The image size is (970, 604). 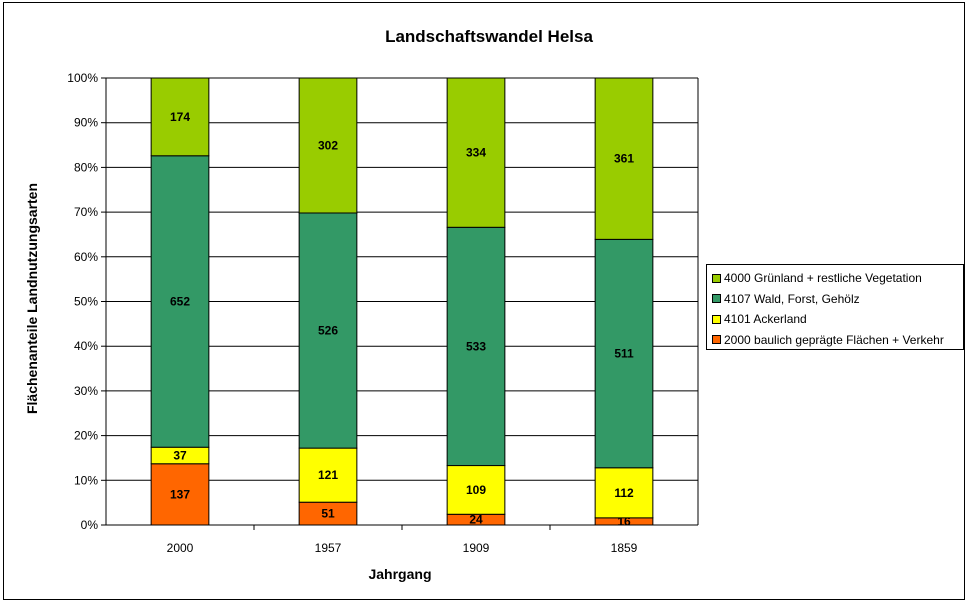 I want to click on y-tick-label: 50%, so click(x=86, y=302).